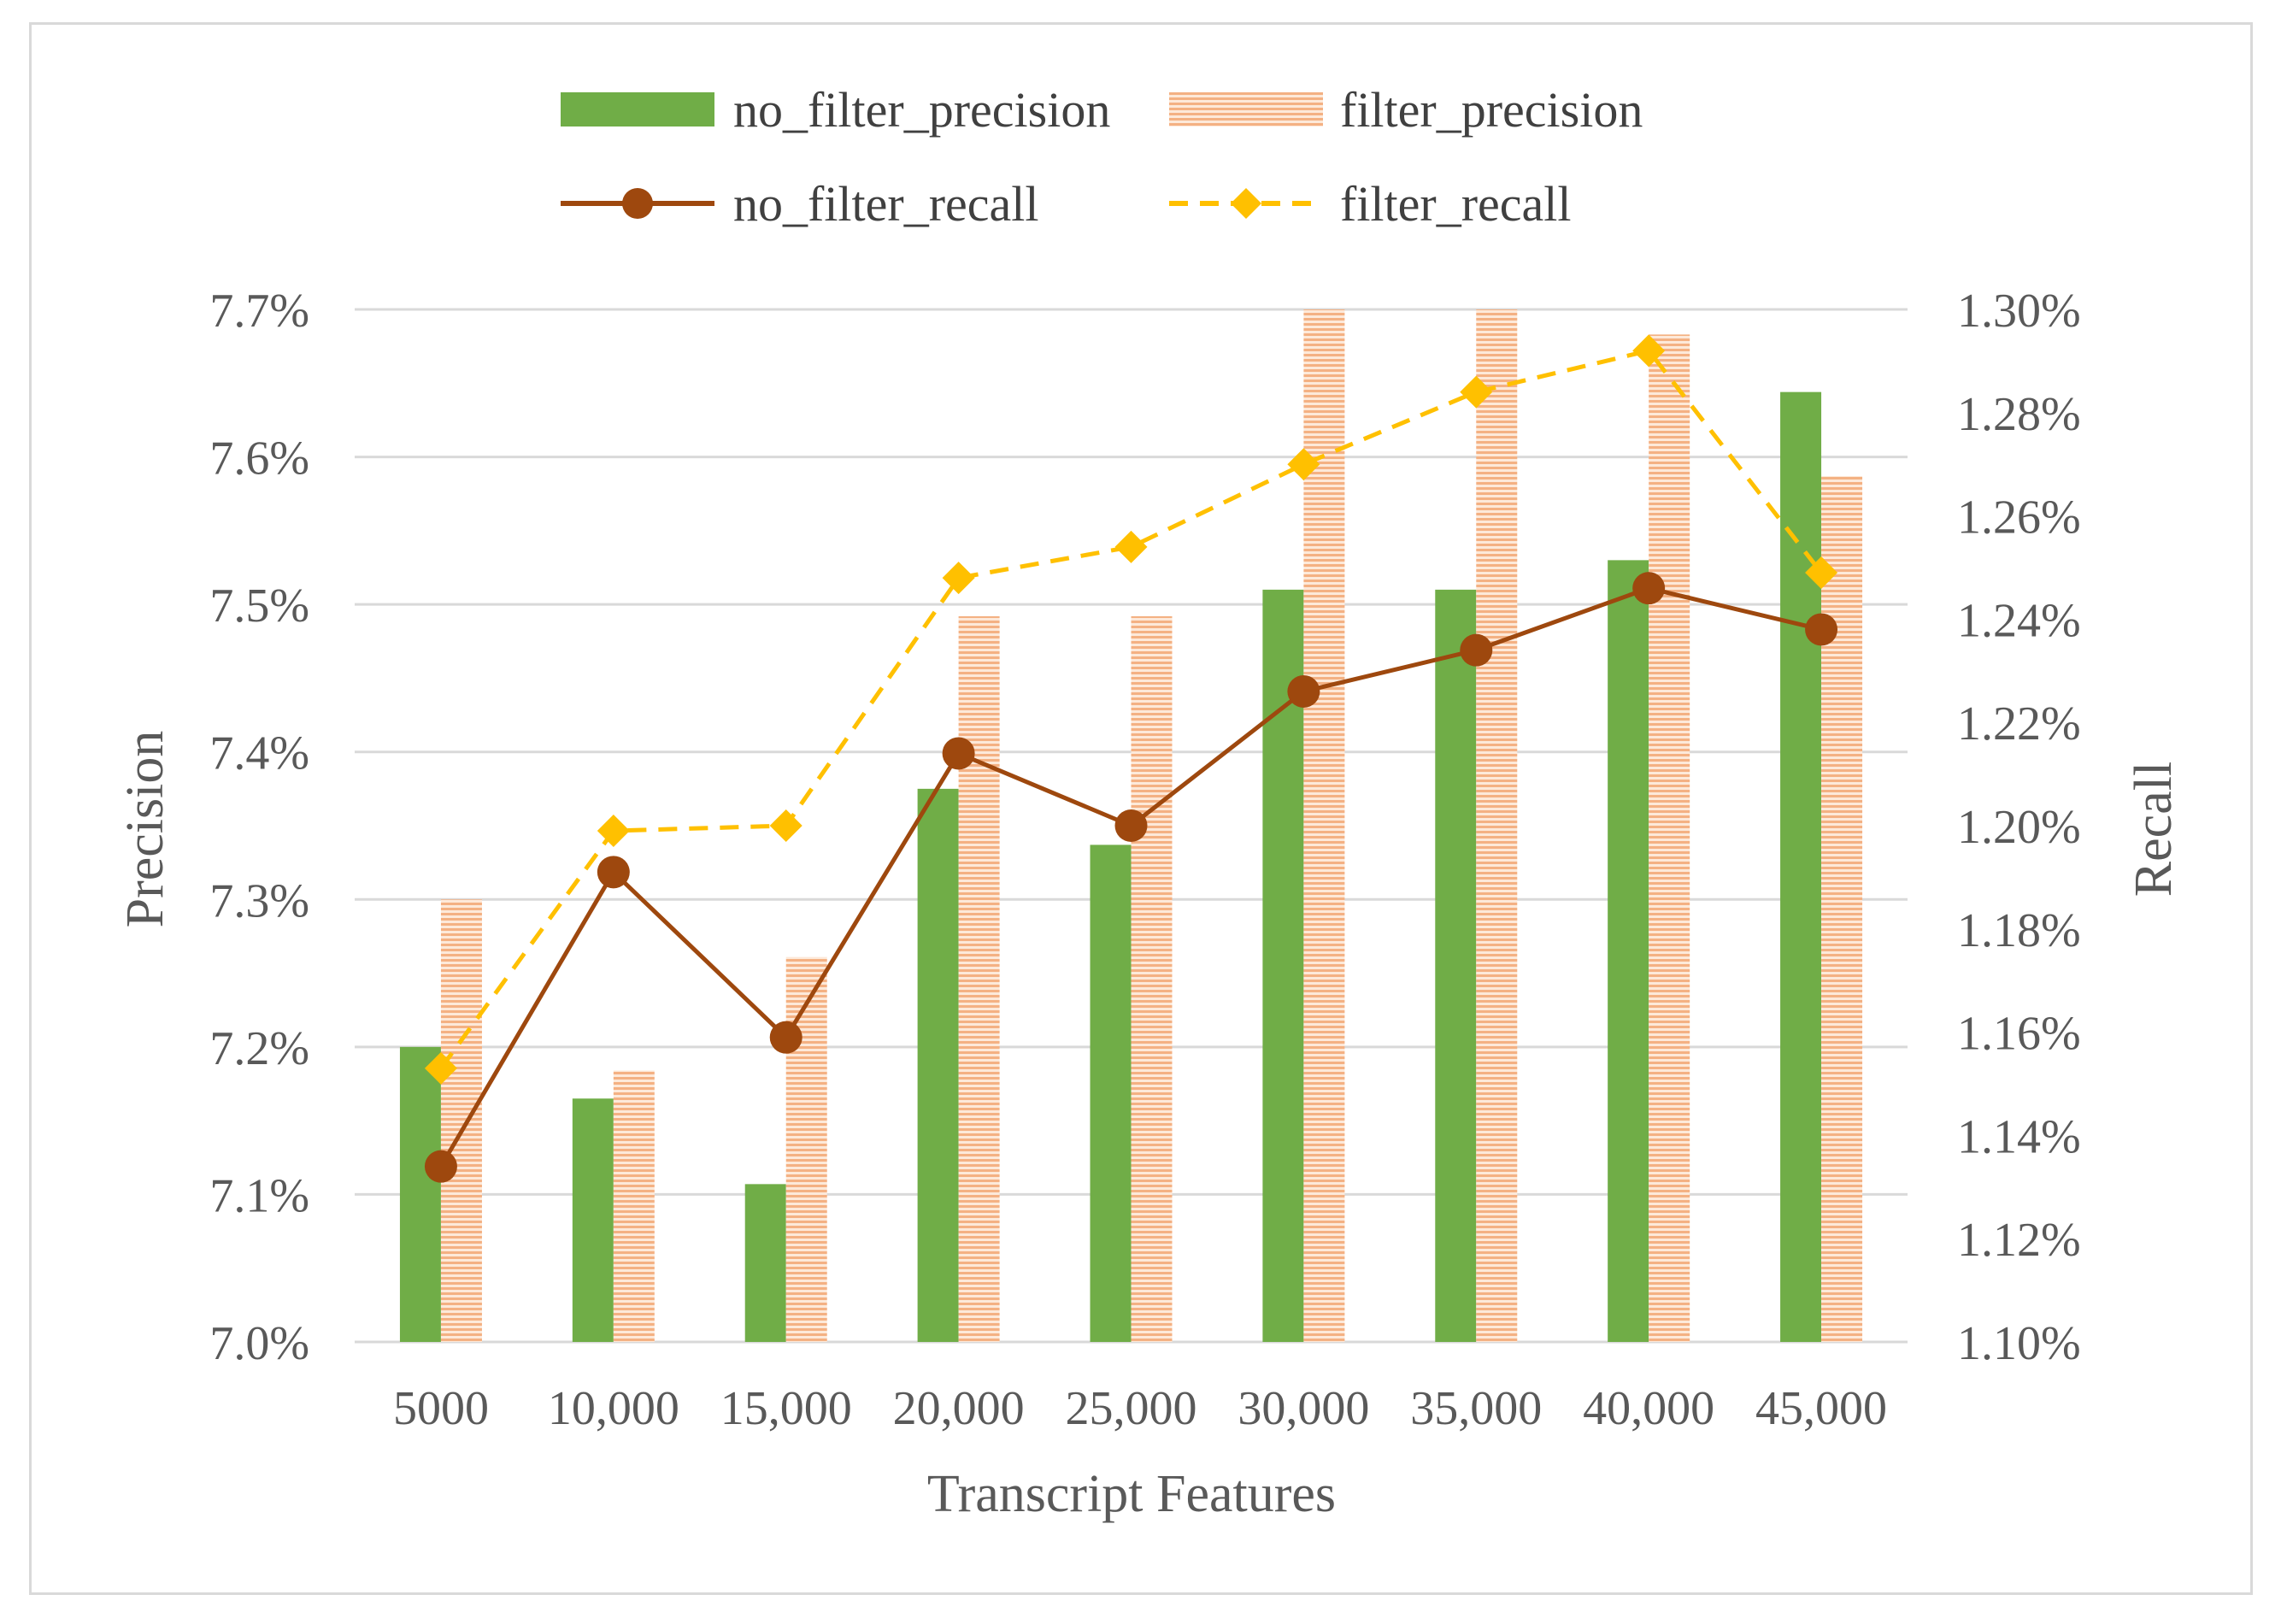 Image resolution: width=2287 pixels, height=1624 pixels. Describe the element at coordinates (259, 1195) in the screenshot. I see `y-tick-label: 7.1%` at that location.